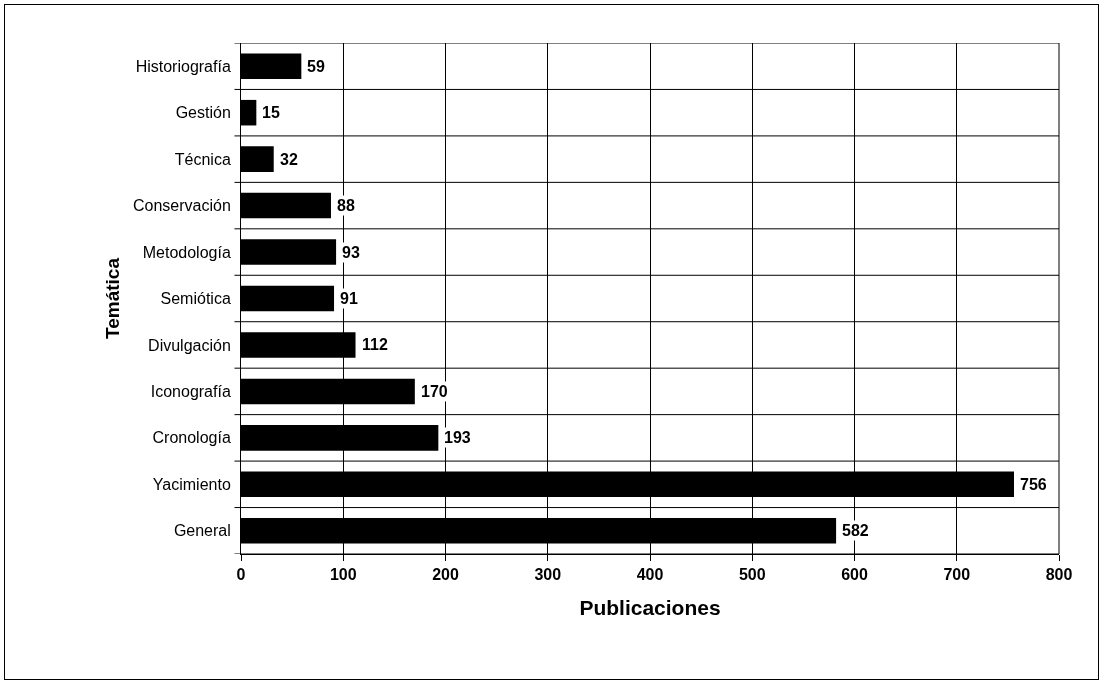 The width and height of the screenshot is (1103, 684). I want to click on x-tick-label: 500, so click(752, 575).